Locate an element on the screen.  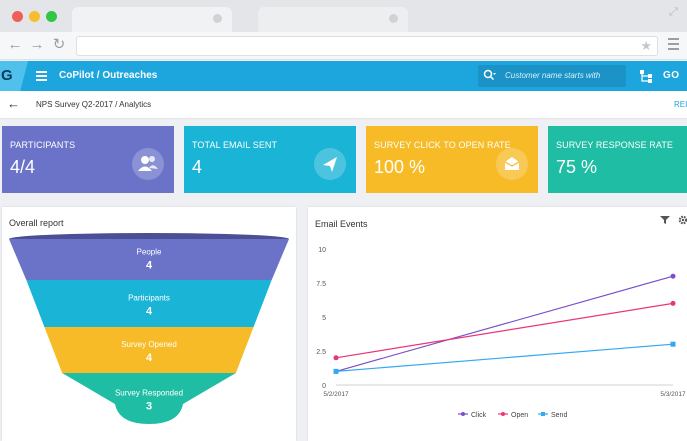
series-line-click is located at coordinates (504, 323).